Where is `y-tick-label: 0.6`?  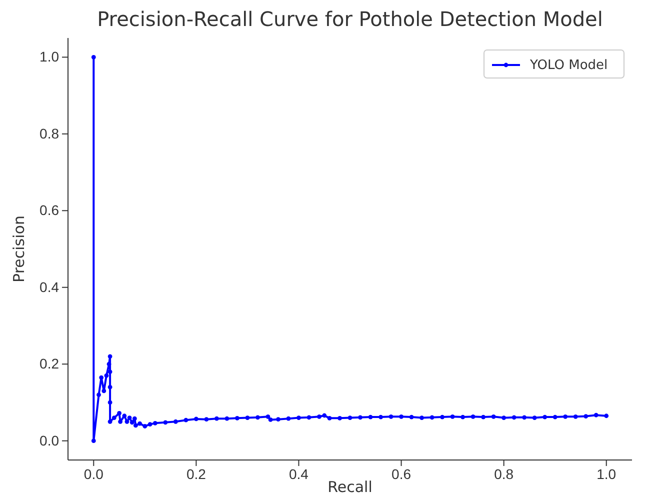 y-tick-label: 0.6 is located at coordinates (50, 210).